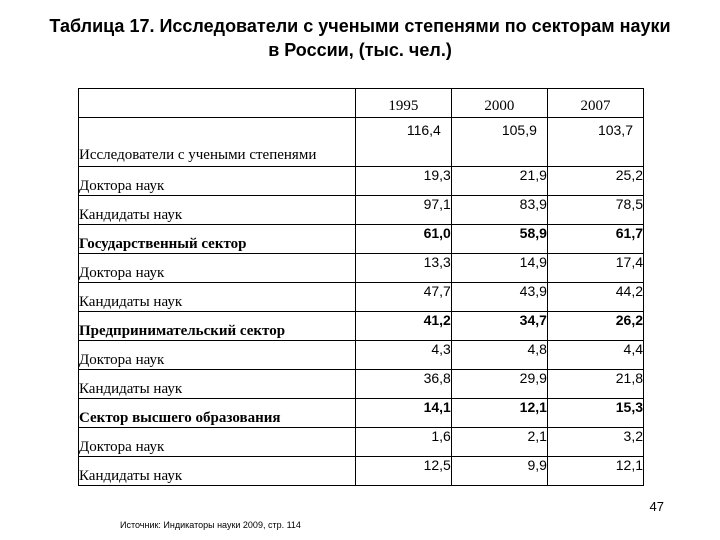 The image size is (720, 540). I want to click on value-cell-1995: 12,5, so click(403, 471).